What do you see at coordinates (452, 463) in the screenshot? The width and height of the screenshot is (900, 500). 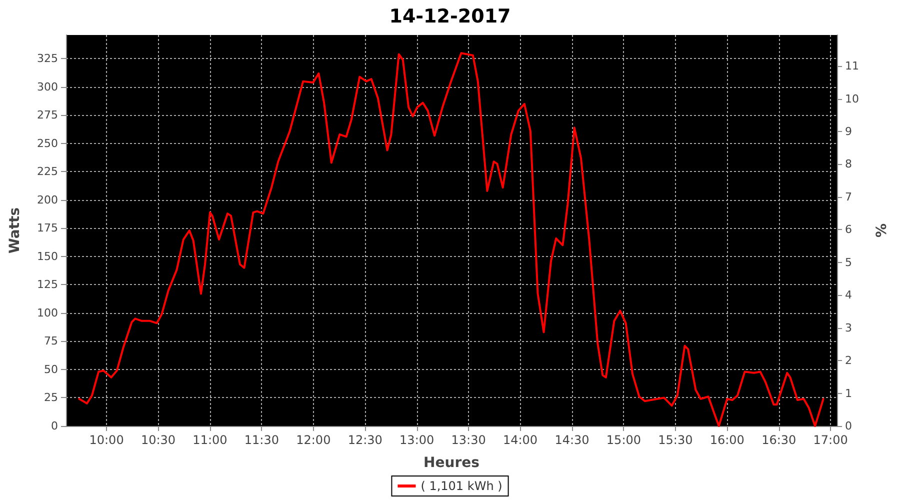 I see `x-axis-title: Heures` at bounding box center [452, 463].